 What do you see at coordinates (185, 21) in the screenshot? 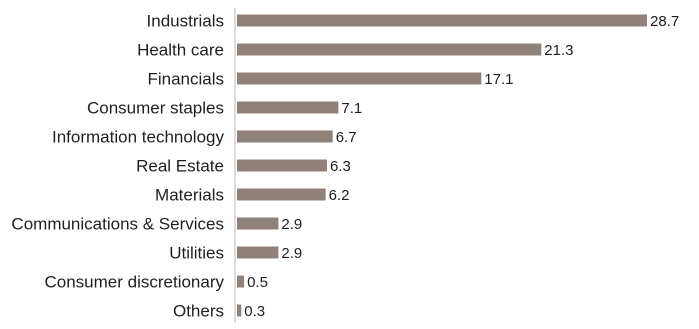
I see `category-label: Industrials` at bounding box center [185, 21].